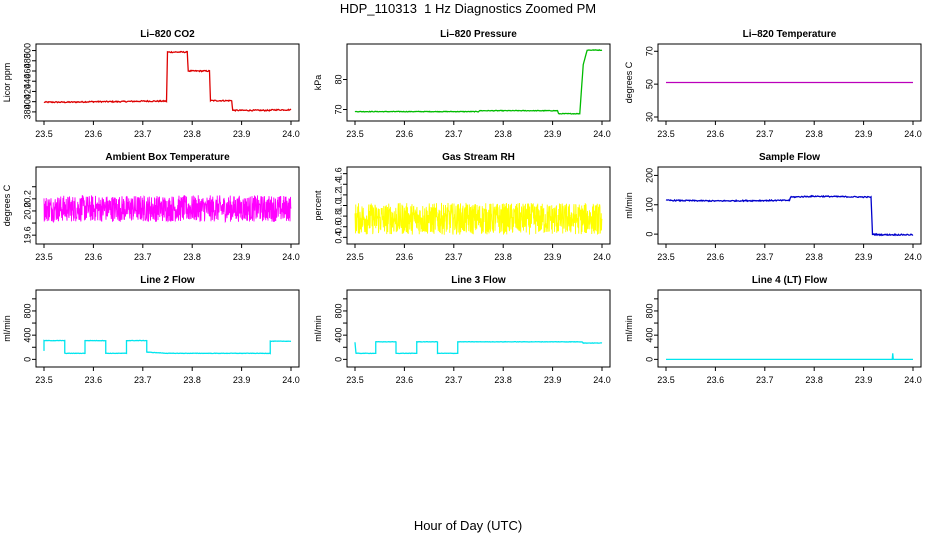  Describe the element at coordinates (318, 205) in the screenshot. I see `y-axis-label: percent` at that location.